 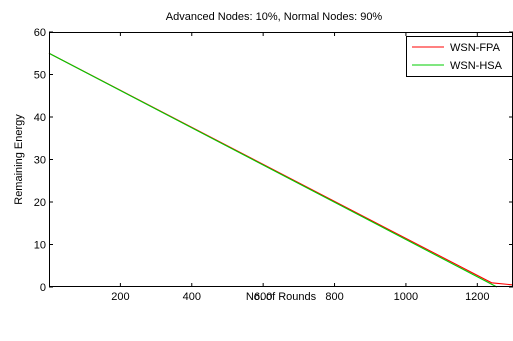 I want to click on x-tick-label: 1200, so click(x=477, y=297).